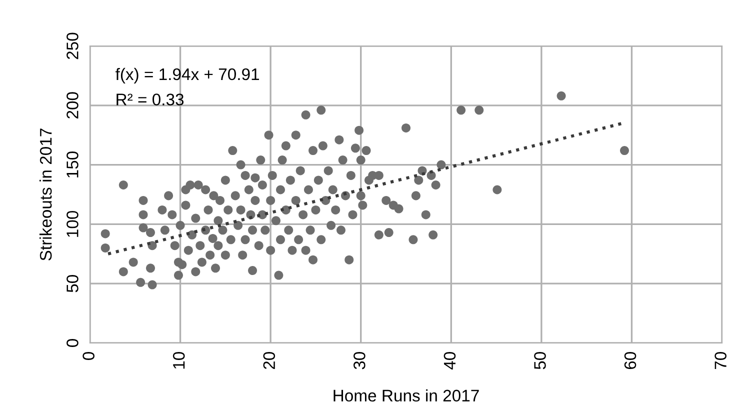 The width and height of the screenshot is (732, 414). What do you see at coordinates (45, 194) in the screenshot?
I see `y-axis-title: Strikeouts in 2017` at bounding box center [45, 194].